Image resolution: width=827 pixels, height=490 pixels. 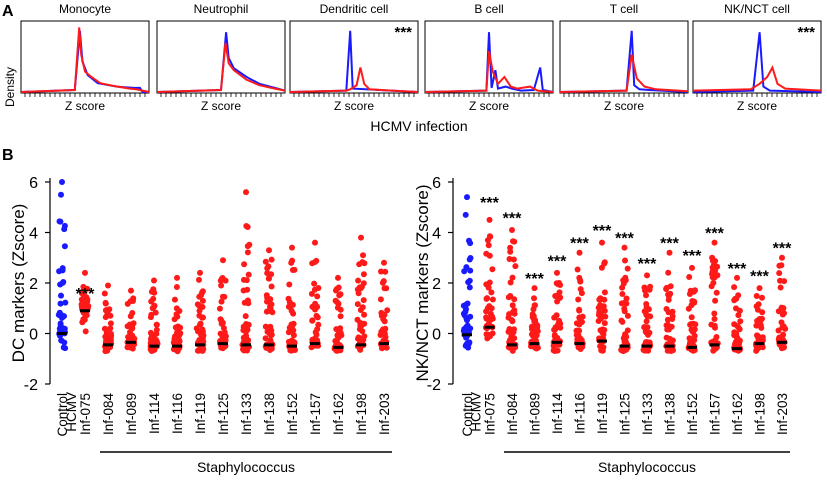 I want to click on y-tick-label: 6, so click(x=33, y=183).